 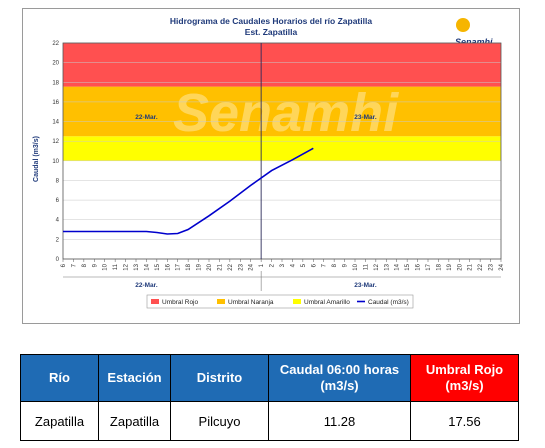 I want to click on series-lines, so click(x=188, y=191).